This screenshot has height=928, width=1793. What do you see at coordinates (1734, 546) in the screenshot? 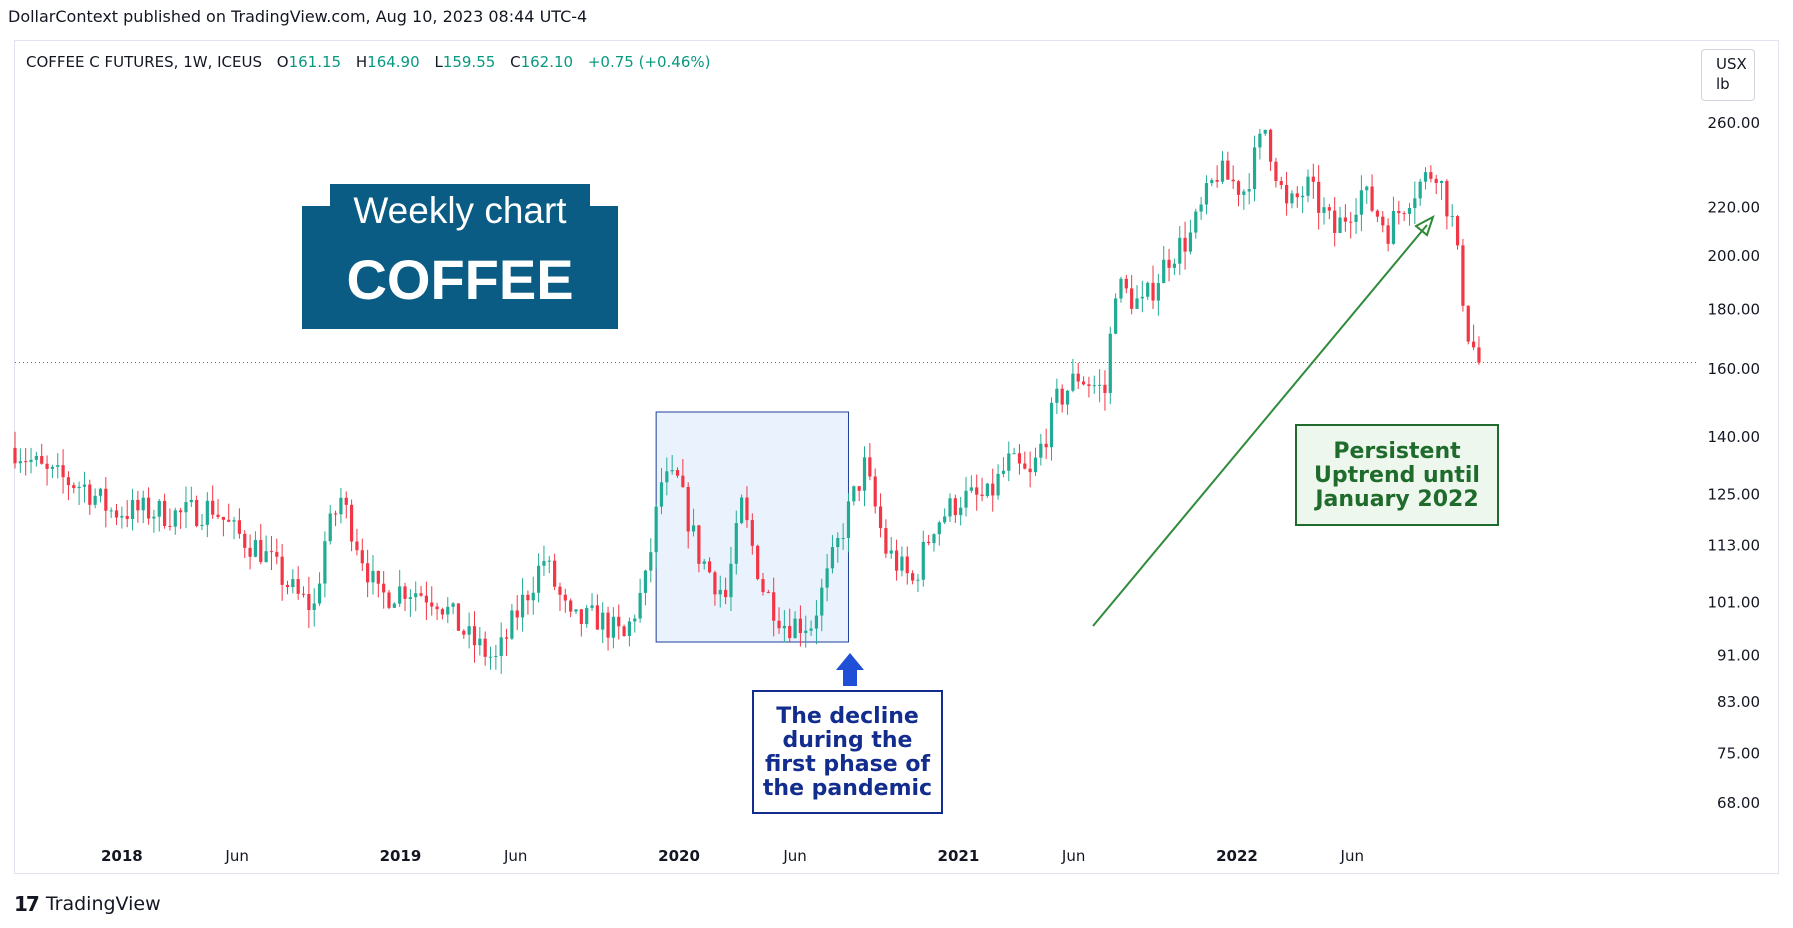
I see `price-tick-label: 113.00` at bounding box center [1734, 546].